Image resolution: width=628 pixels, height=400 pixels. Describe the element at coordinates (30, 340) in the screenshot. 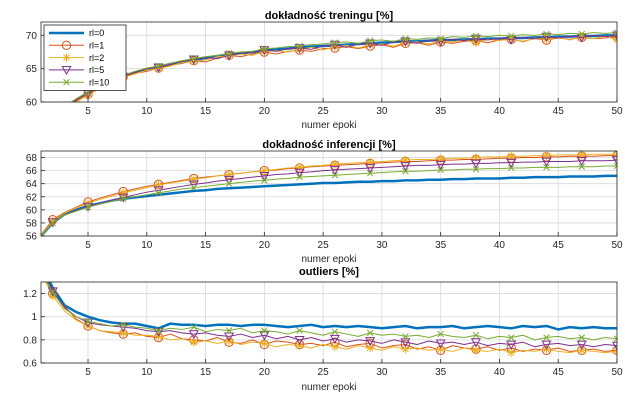

I see `y-tick-label: 0.8` at that location.